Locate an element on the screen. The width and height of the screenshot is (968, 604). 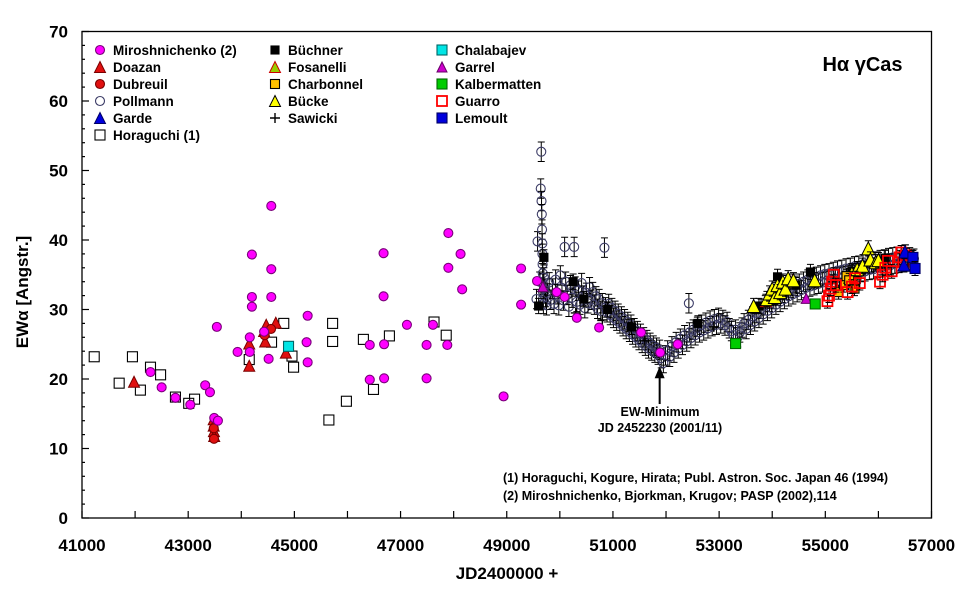
y-tick-label: 40 is located at coordinates (58, 240).